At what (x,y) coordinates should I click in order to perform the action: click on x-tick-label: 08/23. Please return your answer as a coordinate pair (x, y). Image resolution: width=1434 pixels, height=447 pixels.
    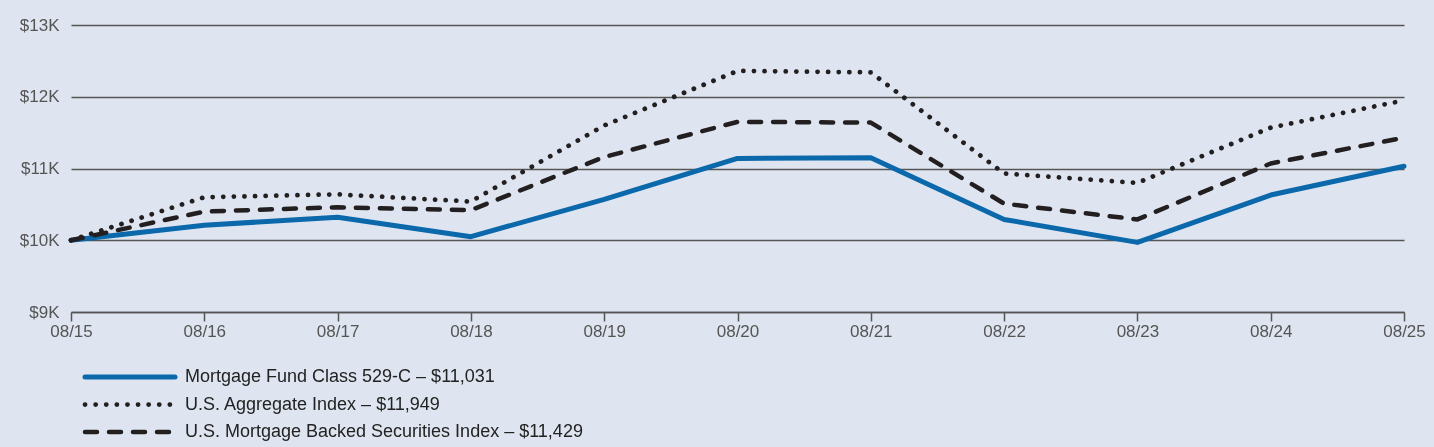
    Looking at the image, I should click on (1138, 331).